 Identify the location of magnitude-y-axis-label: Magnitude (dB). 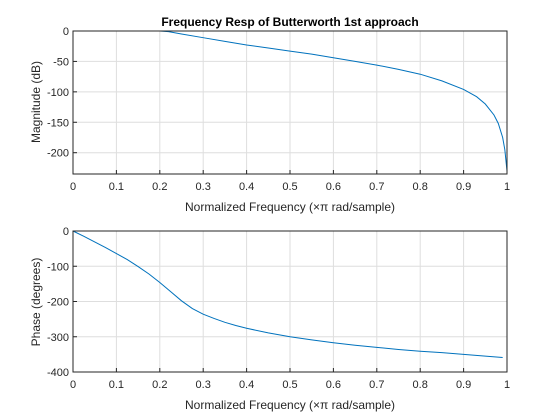
(36, 102).